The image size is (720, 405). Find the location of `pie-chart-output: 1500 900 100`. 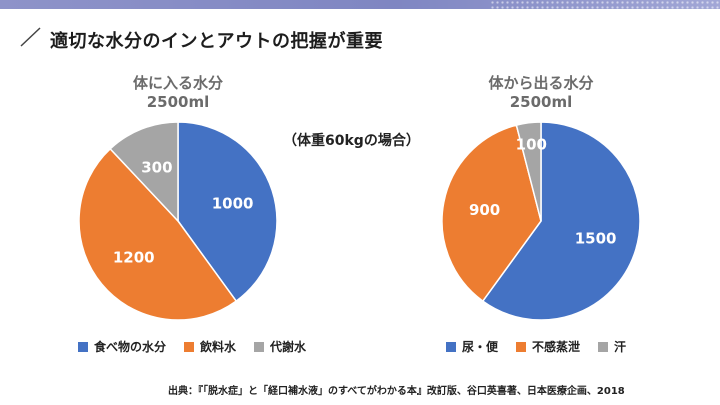

pie-chart-output: 1500 900 100 is located at coordinates (541, 221).